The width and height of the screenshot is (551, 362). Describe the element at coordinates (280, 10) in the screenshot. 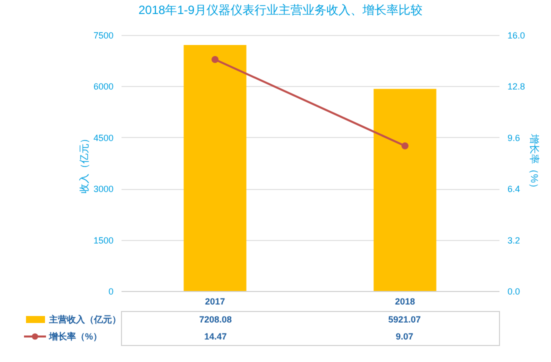

I see `chart-title: 2018年1-9月仪器仪表行业主营业务收入、增长率比较` at that location.